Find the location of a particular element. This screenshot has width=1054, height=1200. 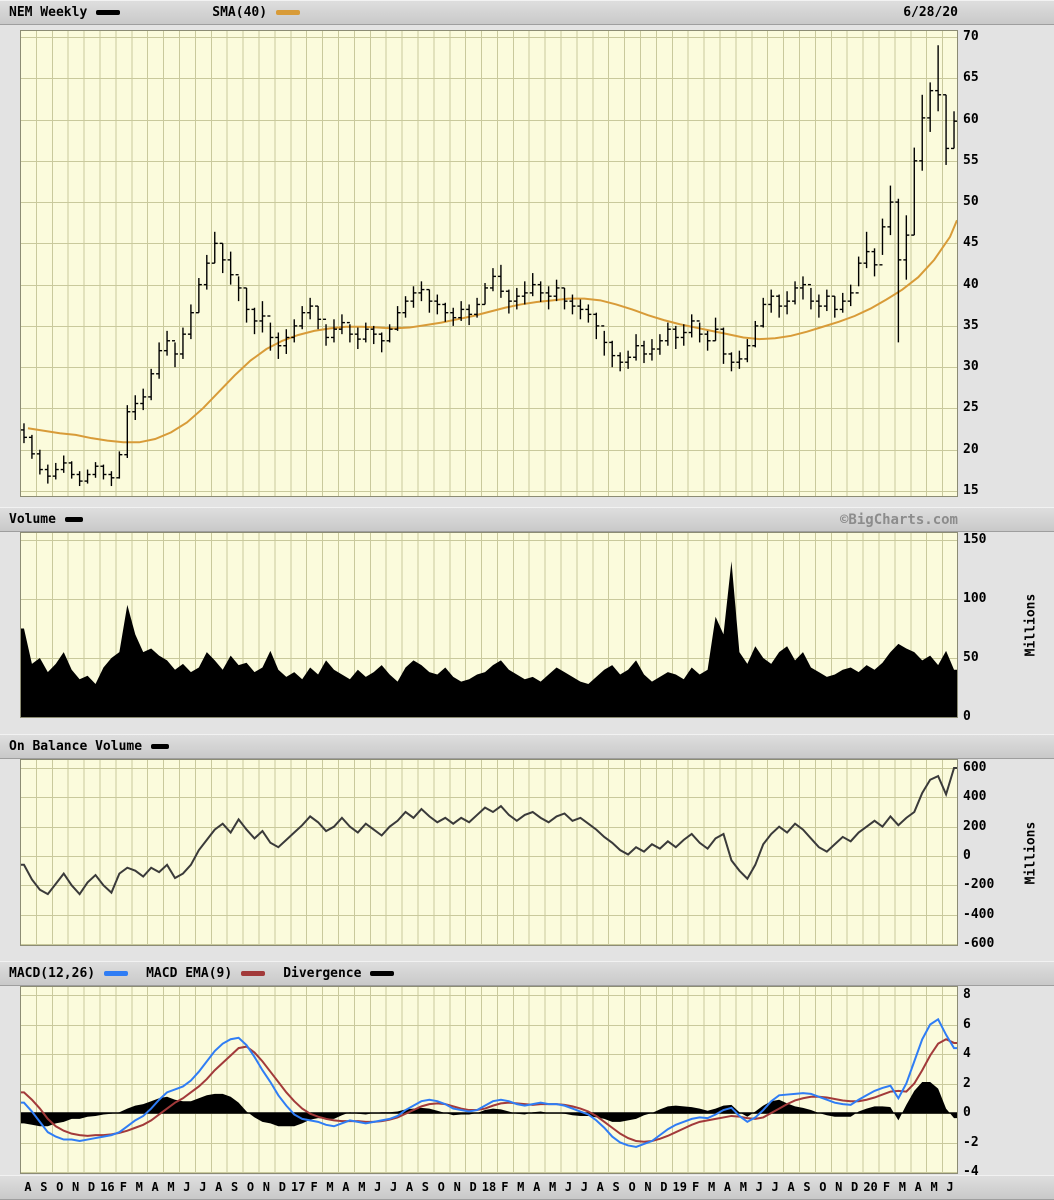

y-tick-label: 150 is located at coordinates (975, 539).